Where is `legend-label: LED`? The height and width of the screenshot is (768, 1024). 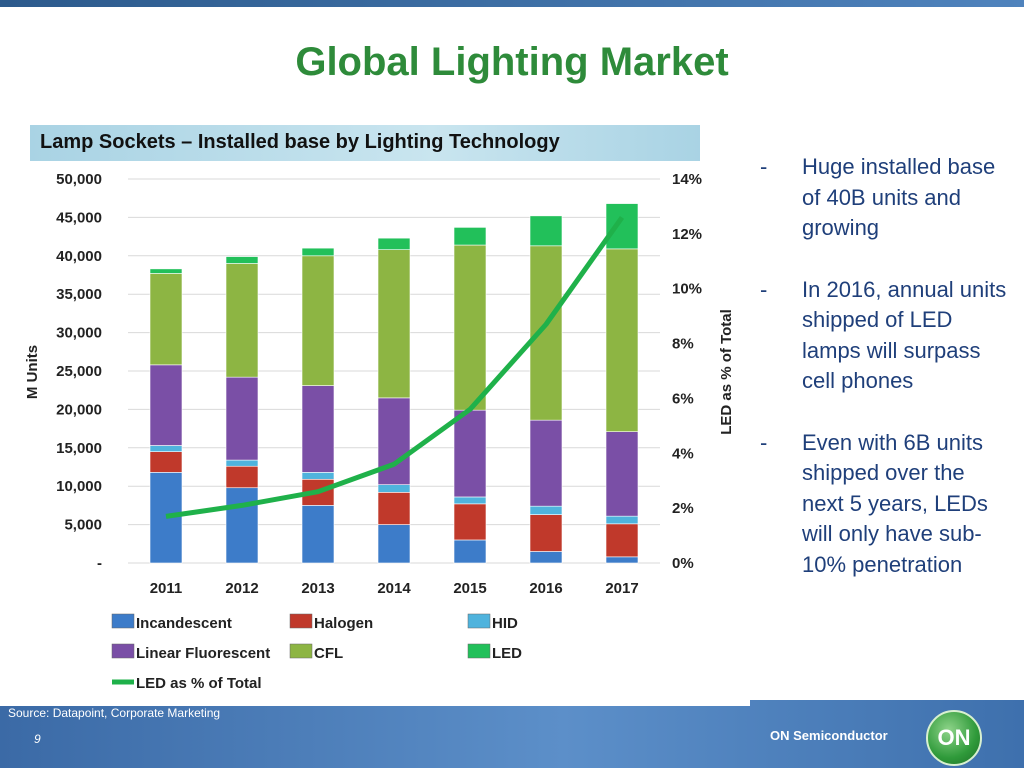
legend-label: LED is located at coordinates (507, 653).